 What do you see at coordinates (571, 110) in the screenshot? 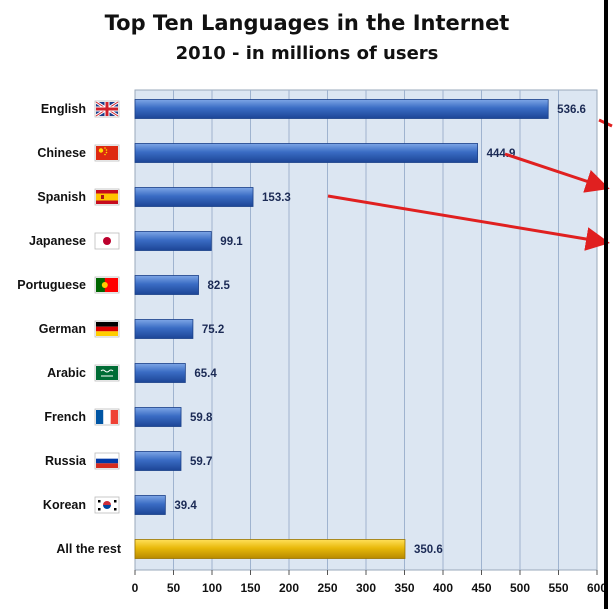
I see `value-label-english: 536.6` at bounding box center [571, 110].